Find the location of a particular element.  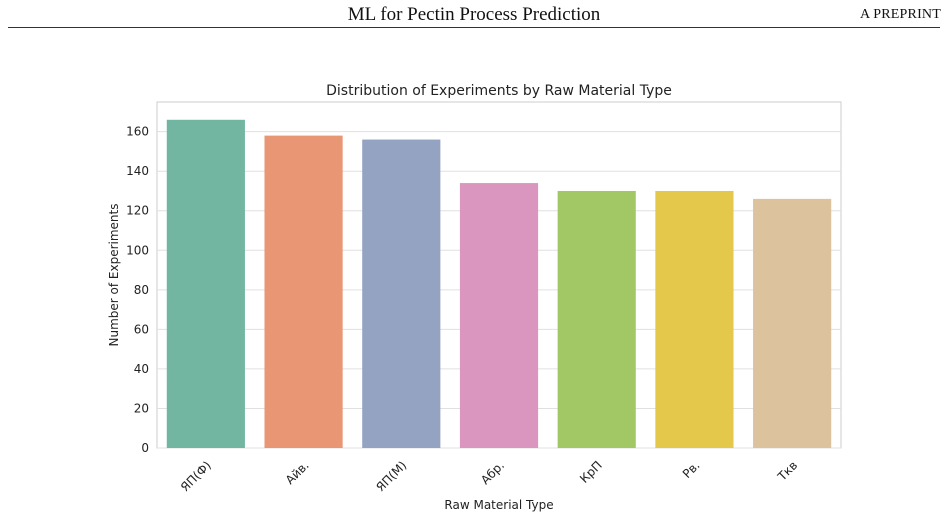

x-tick-label: Абр. is located at coordinates (492, 472).